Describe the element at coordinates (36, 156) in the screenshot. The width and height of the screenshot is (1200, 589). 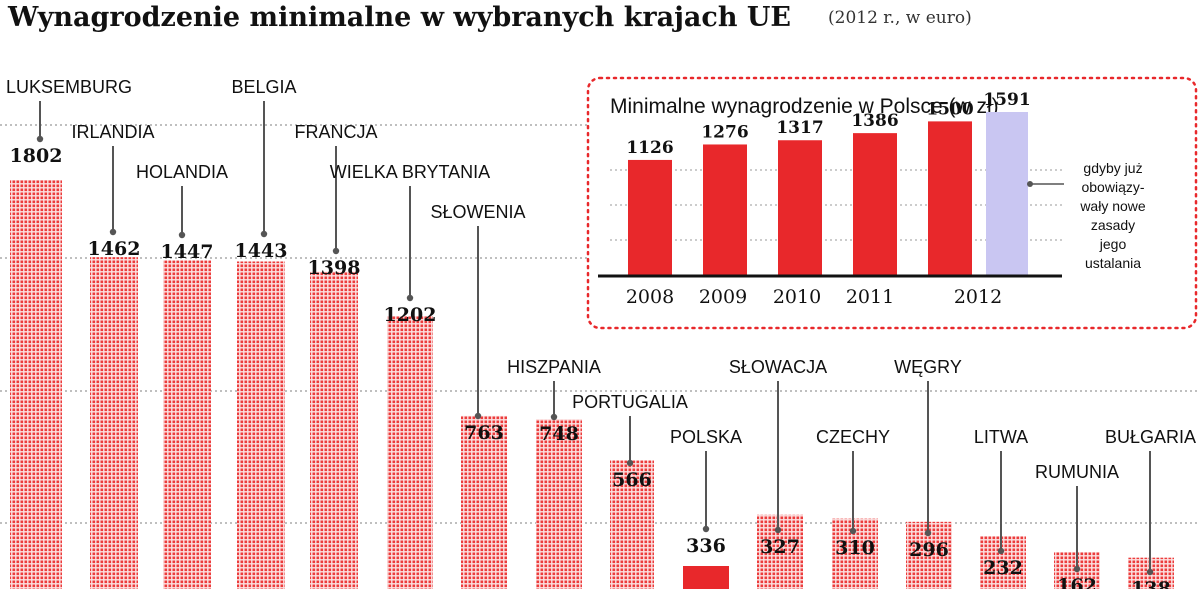
I see `value-label: 1802` at that location.